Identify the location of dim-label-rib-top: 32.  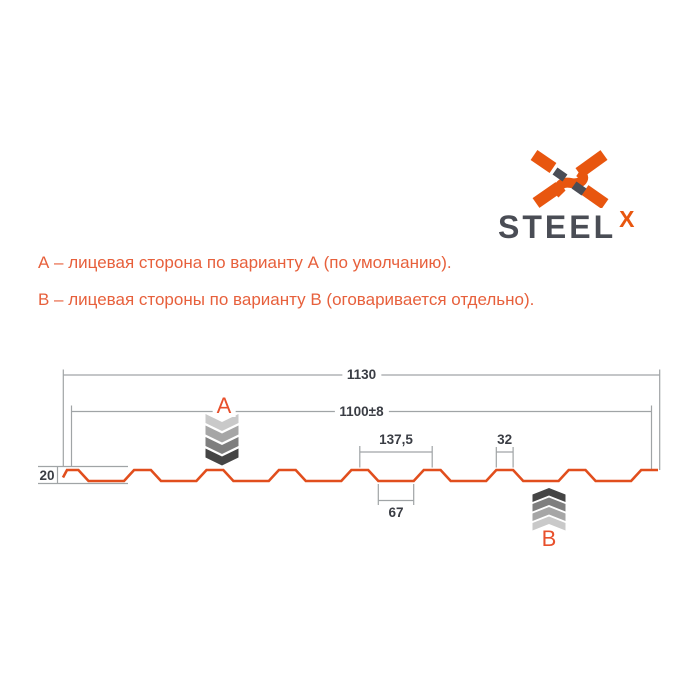
(505, 440).